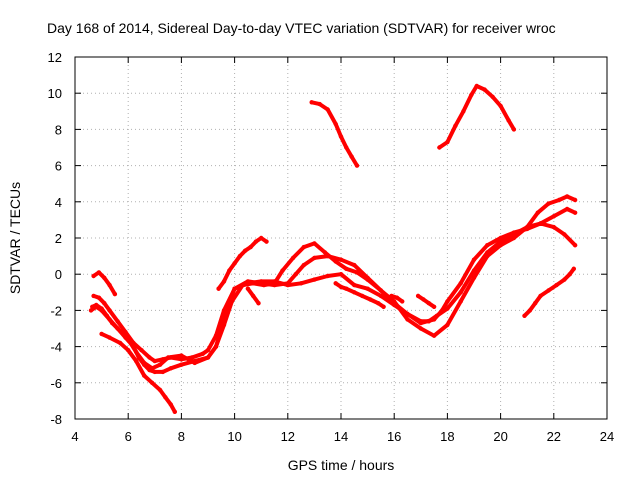 This screenshot has height=480, width=640. What do you see at coordinates (58, 238) in the screenshot?
I see `y-tick-label: 2` at bounding box center [58, 238].